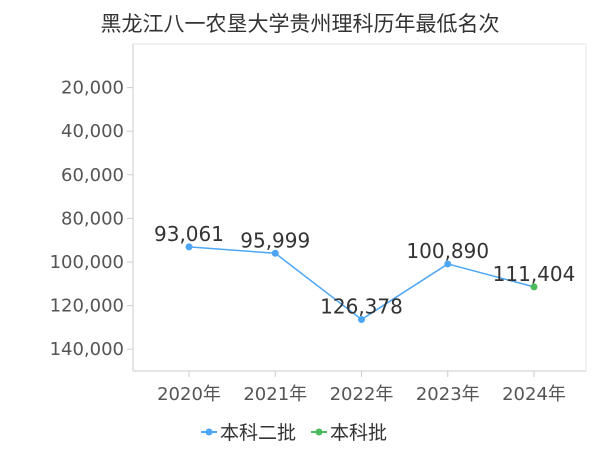 Image resolution: width=600 pixels, height=450 pixels. I want to click on x-tick-label: 2024年, so click(534, 394).